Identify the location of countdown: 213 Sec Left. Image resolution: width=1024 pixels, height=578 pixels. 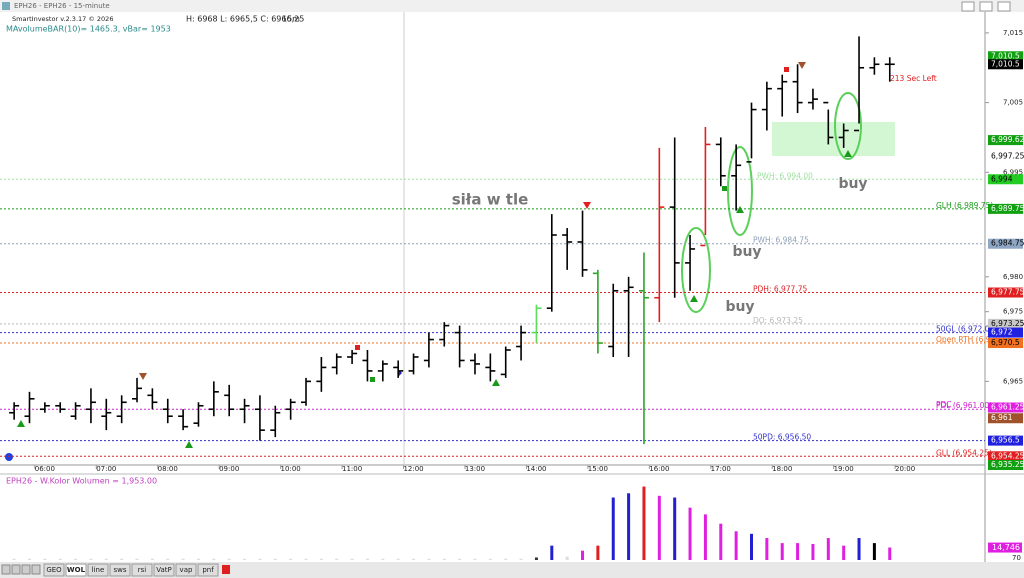
(913, 78).